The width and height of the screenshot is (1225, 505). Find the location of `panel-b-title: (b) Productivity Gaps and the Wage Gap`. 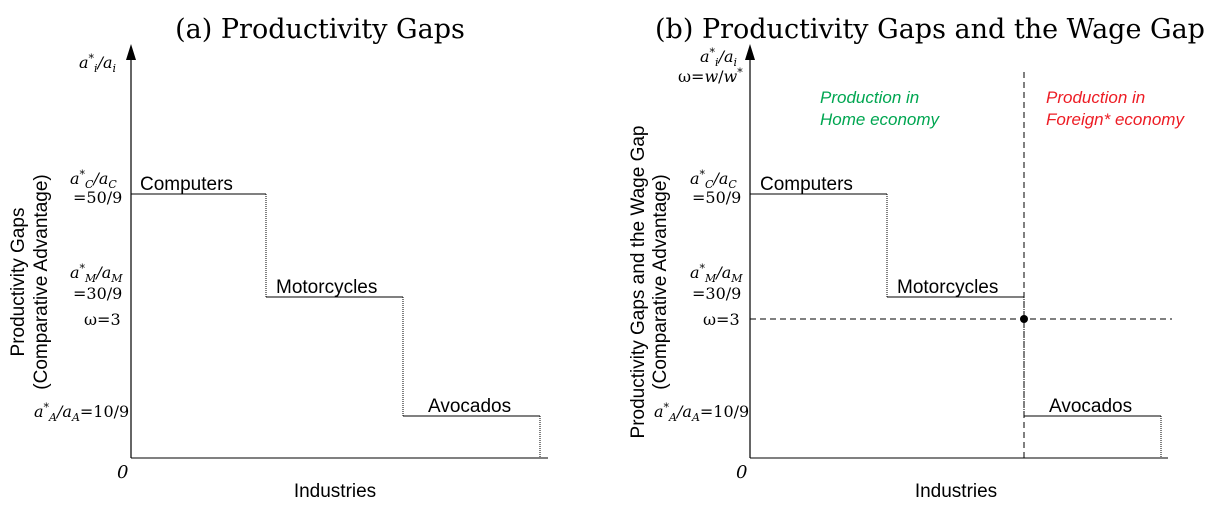

panel-b-title: (b) Productivity Gaps and the Wage Gap is located at coordinates (930, 29).